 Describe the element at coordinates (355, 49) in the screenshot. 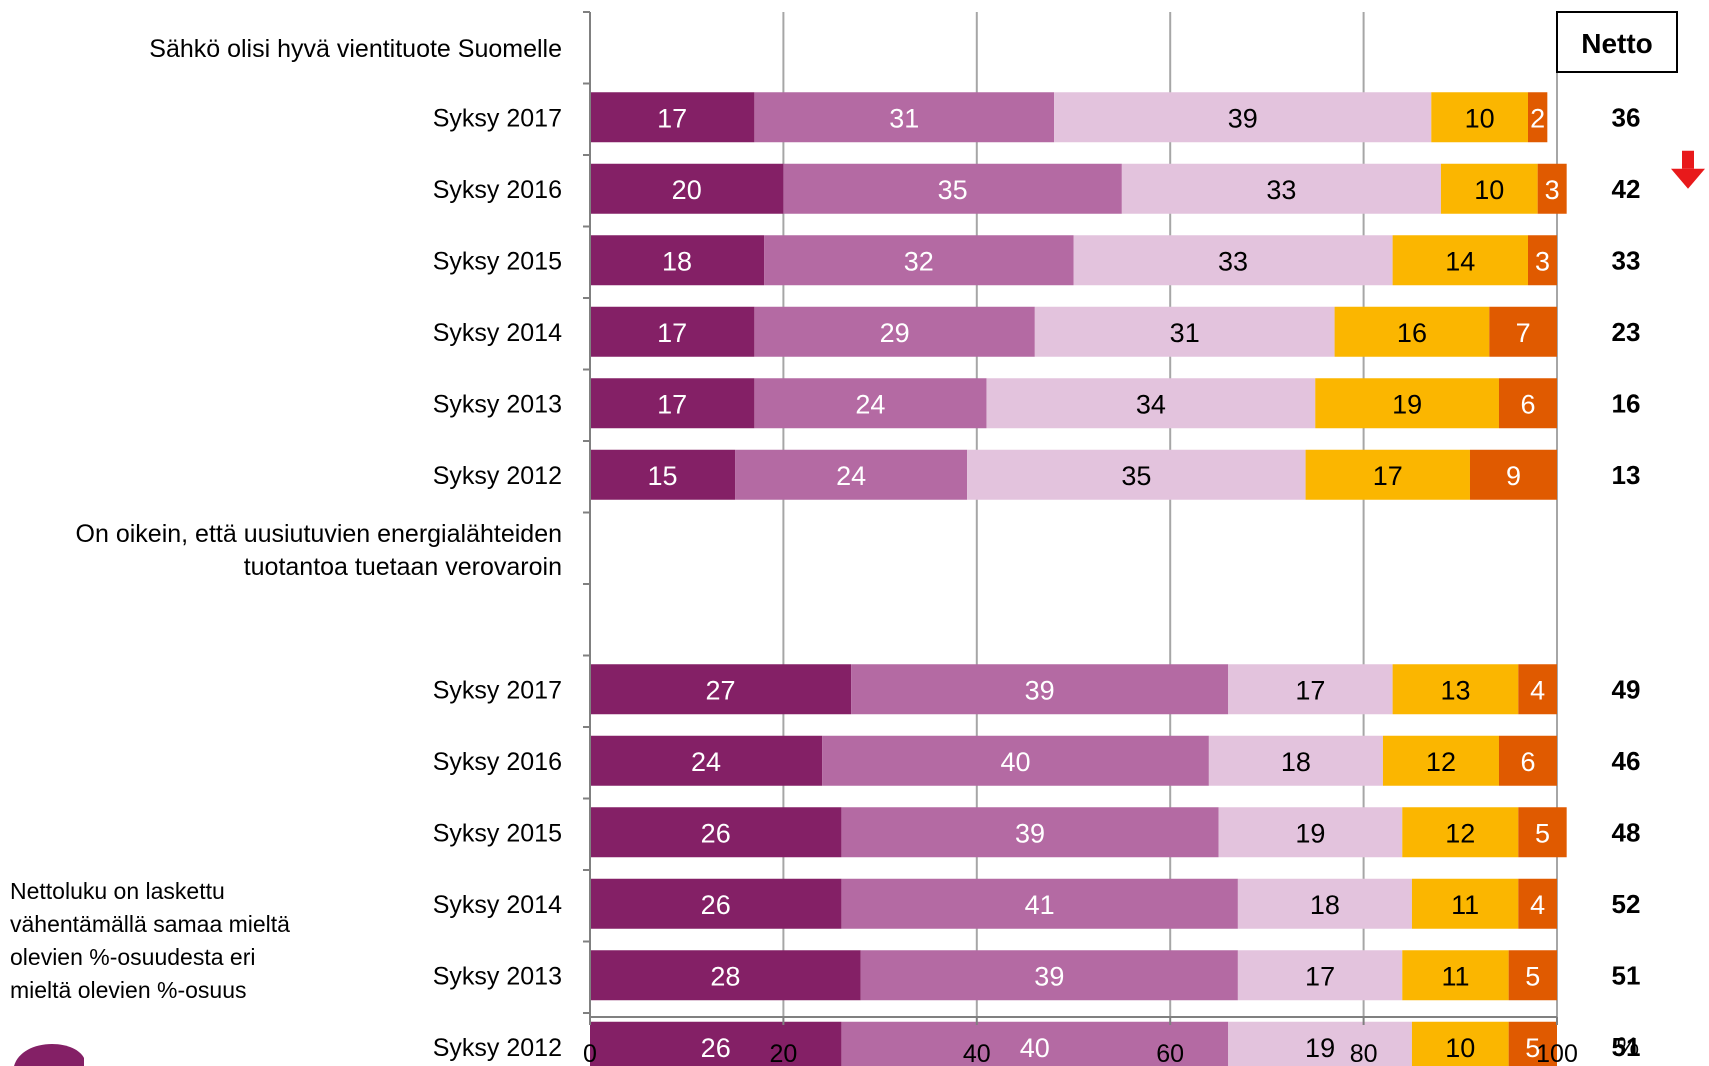

I see `group-title: Sähkö olisi hyvä vientituote Suomelle` at that location.